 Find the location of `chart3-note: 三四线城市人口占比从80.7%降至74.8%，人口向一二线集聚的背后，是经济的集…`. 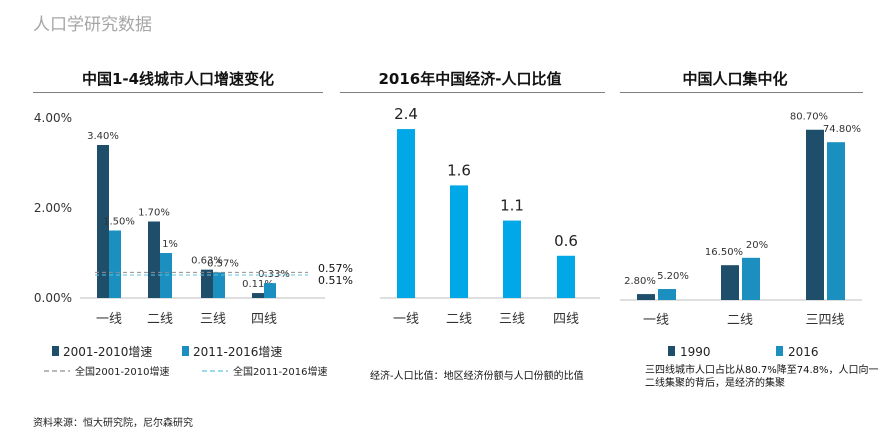

chart3-note: 三四线城市人口占比从80.7%降至74.8%，人口向一二线集聚的背后，是经济的集… is located at coordinates (762, 377).